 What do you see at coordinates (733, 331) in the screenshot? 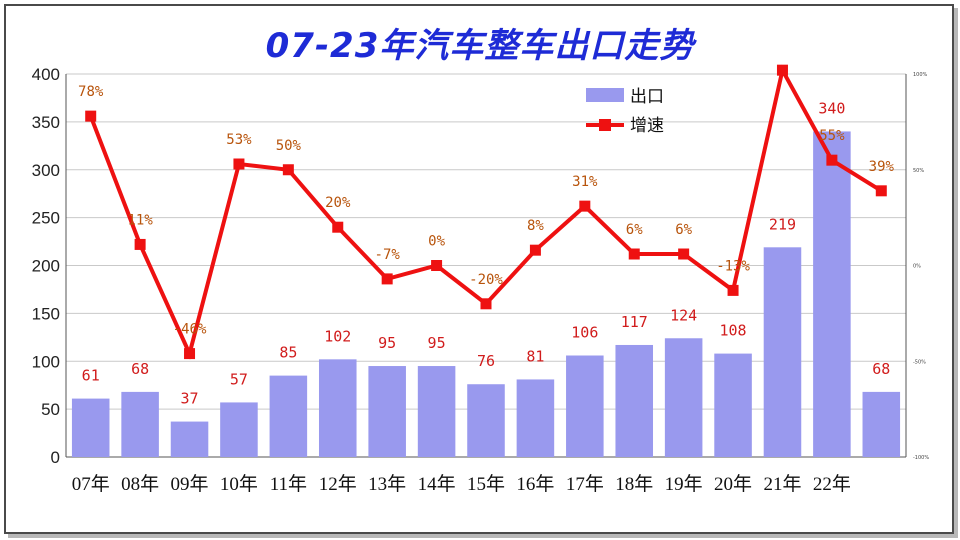
I see `bar-value-label: 108` at bounding box center [733, 331].